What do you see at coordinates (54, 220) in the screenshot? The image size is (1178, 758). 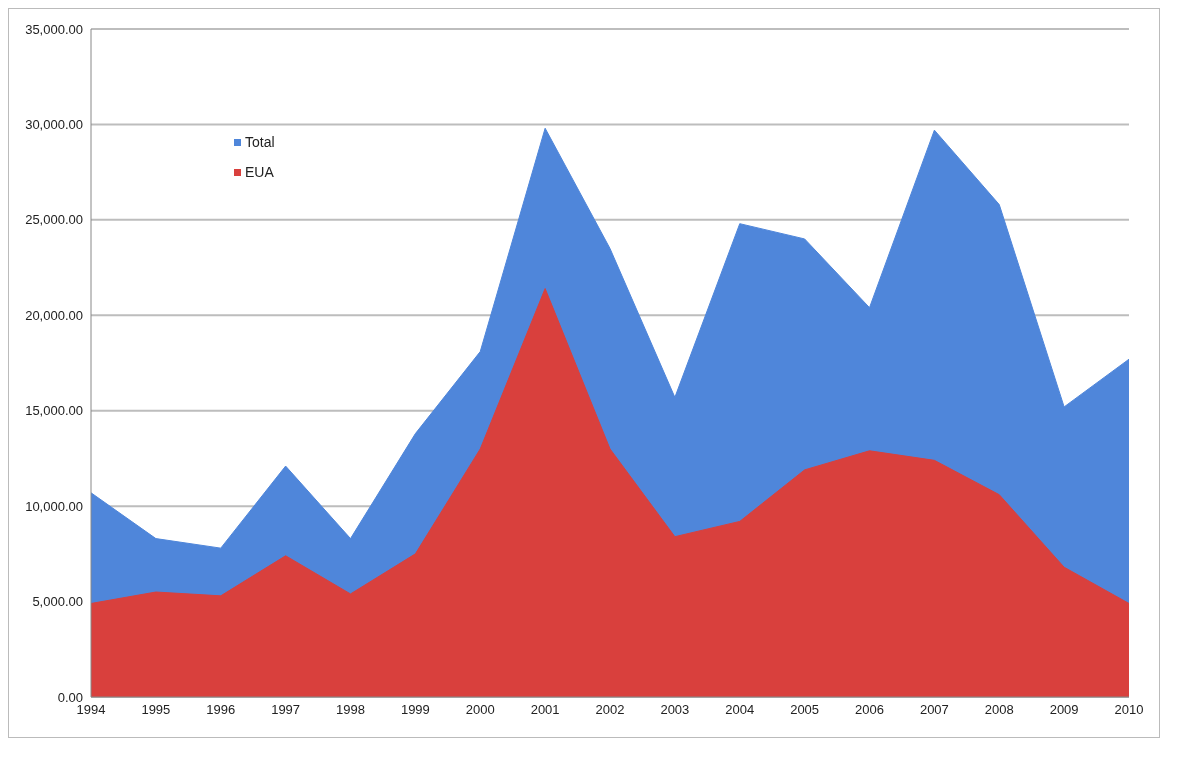 I see `y-tick-label: 25,000.00` at bounding box center [54, 220].